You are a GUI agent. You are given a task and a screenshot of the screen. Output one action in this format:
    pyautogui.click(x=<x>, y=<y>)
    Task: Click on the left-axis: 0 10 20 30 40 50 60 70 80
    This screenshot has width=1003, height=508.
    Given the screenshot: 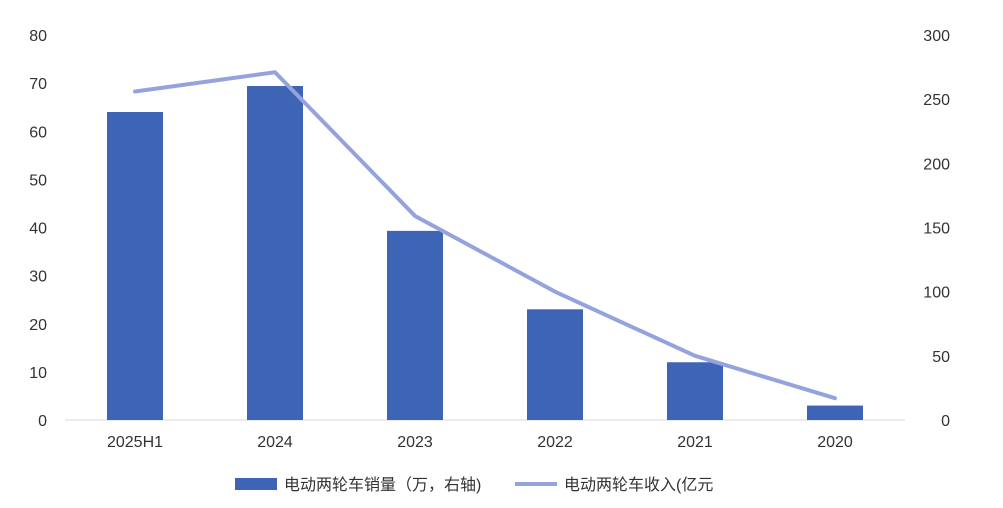 What is the action you would take?
    pyautogui.click(x=38, y=229)
    